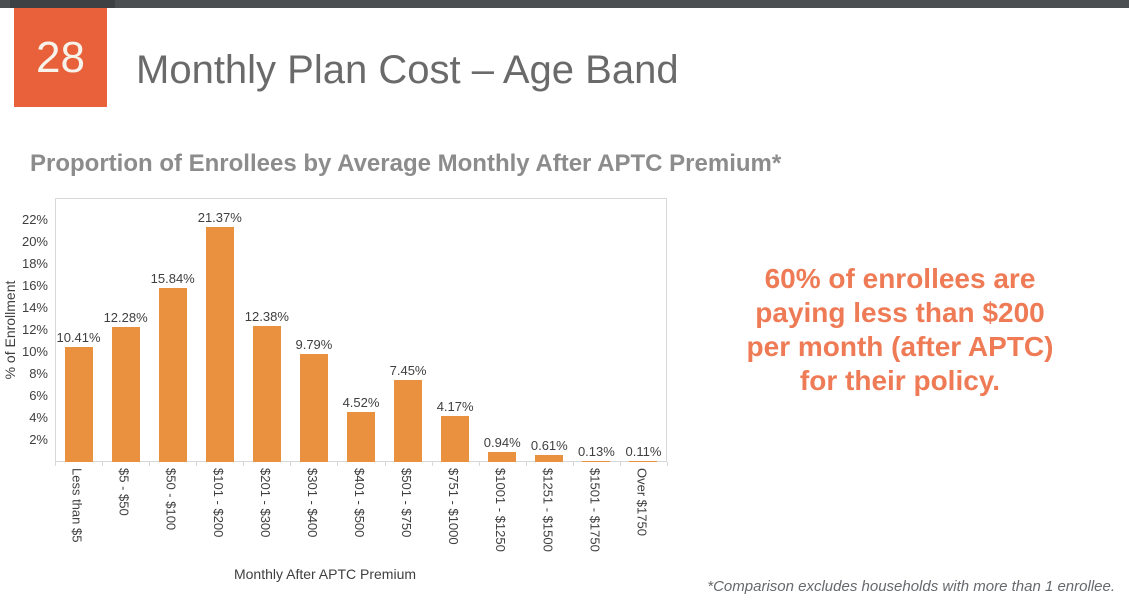 The image size is (1129, 615). I want to click on bar-value-label: 12.28%, so click(125, 317).